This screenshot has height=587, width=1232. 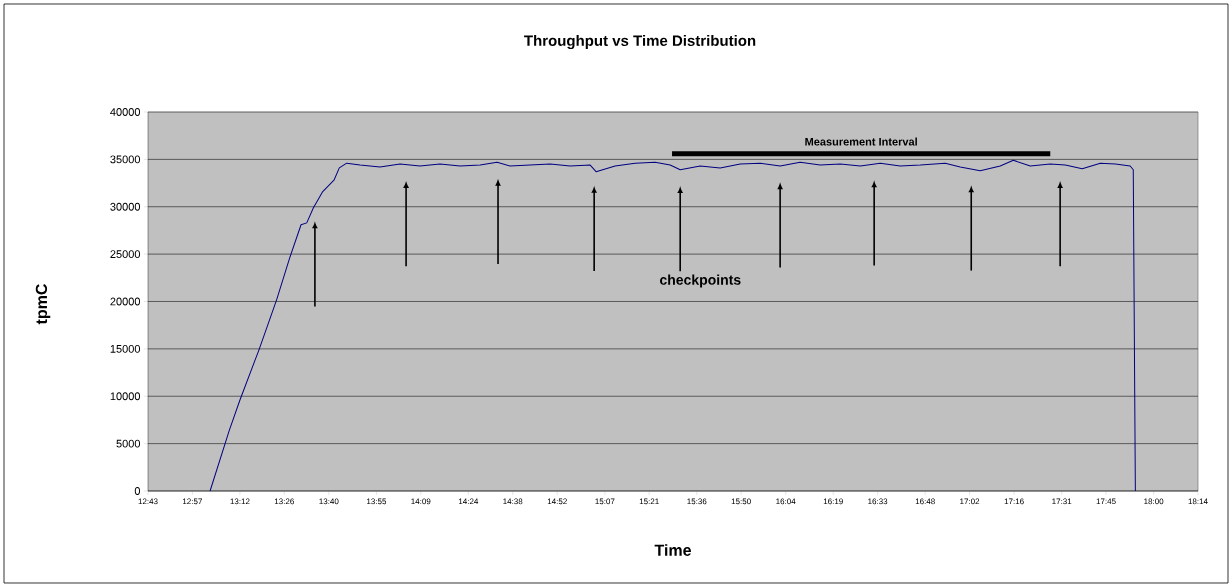 What do you see at coordinates (1062, 501) in the screenshot?
I see `x-tick-label: 17:31` at bounding box center [1062, 501].